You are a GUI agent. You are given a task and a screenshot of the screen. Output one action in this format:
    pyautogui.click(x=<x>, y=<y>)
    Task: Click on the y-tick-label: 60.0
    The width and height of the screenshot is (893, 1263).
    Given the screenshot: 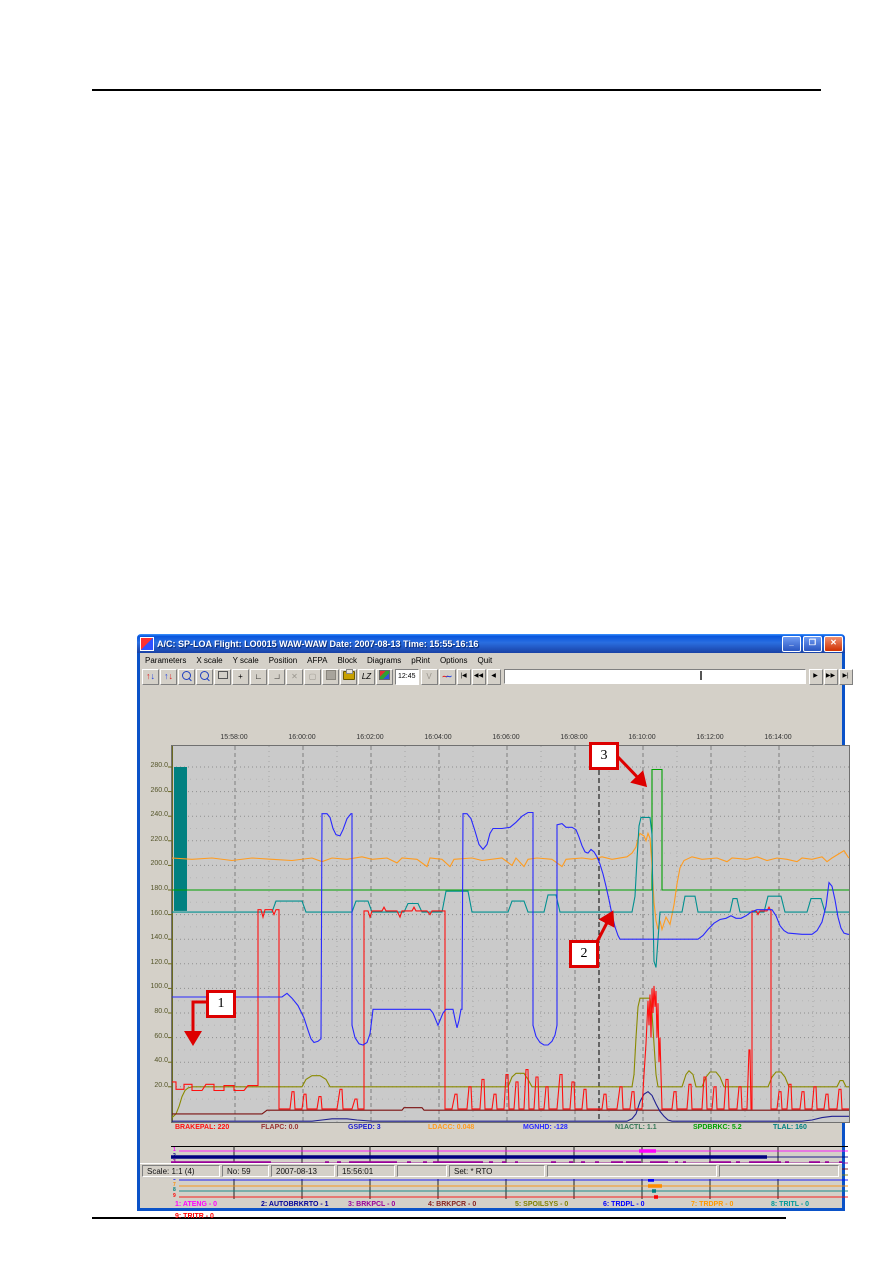 What is the action you would take?
    pyautogui.click(x=161, y=1036)
    